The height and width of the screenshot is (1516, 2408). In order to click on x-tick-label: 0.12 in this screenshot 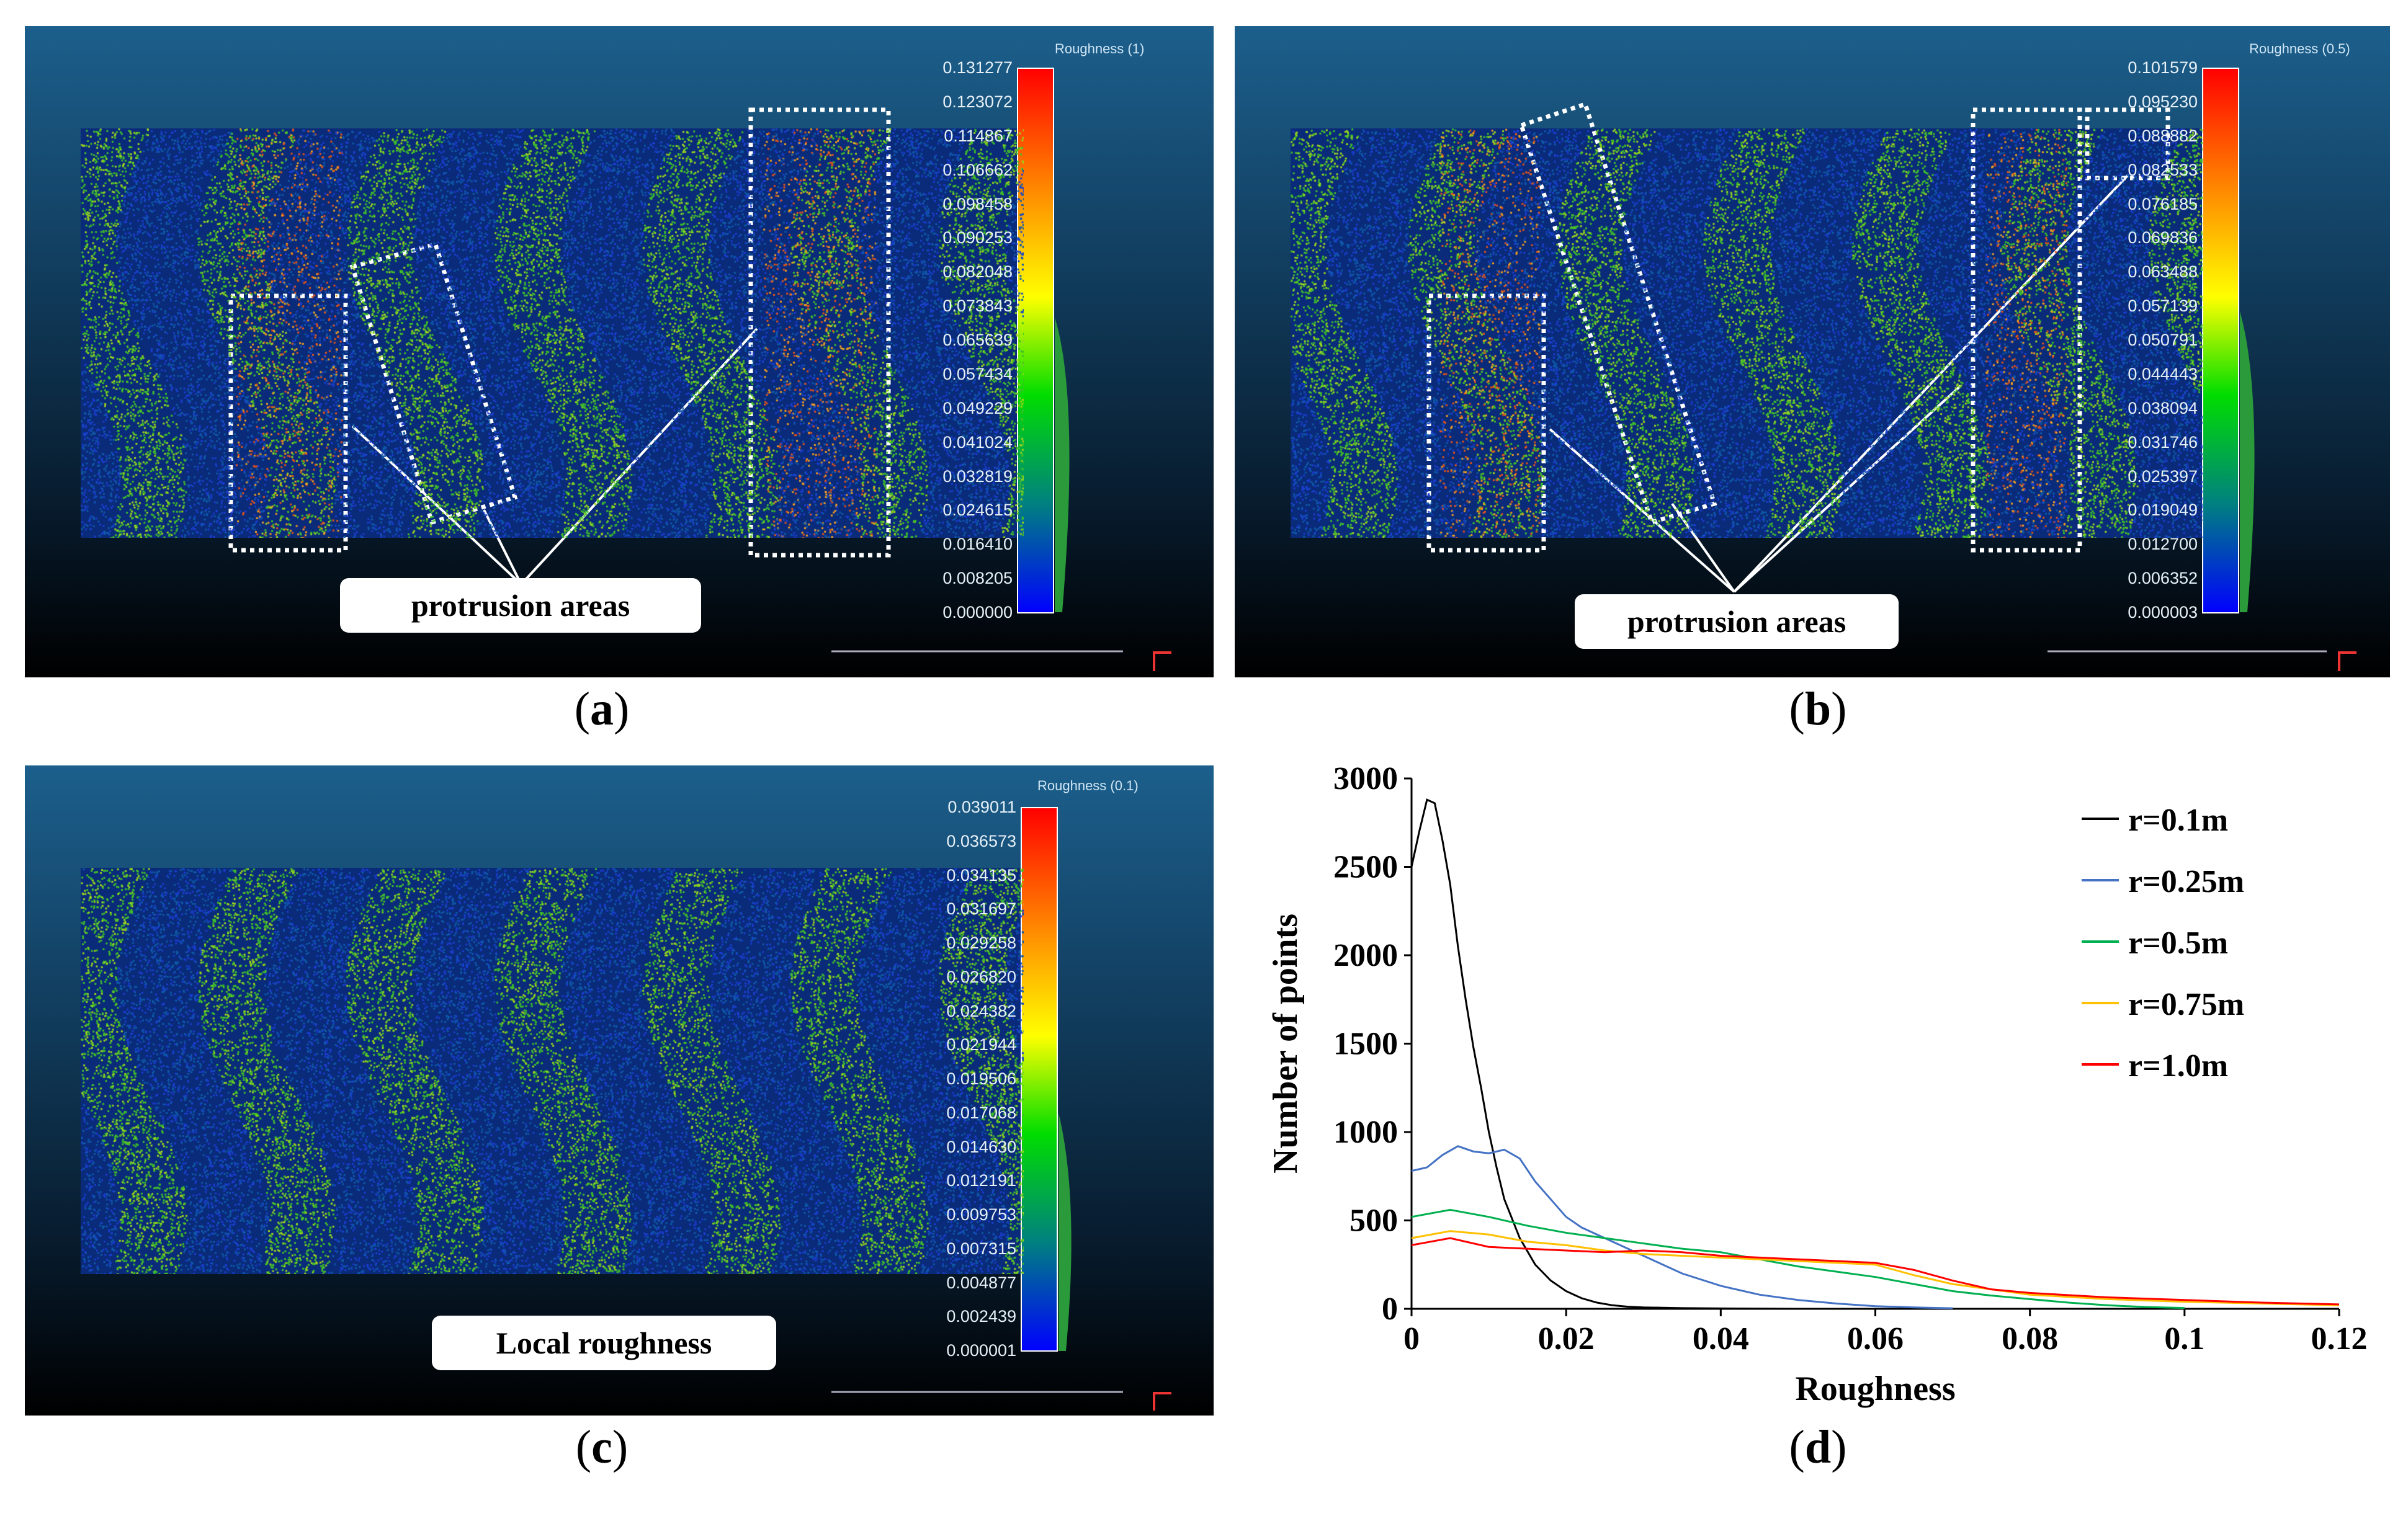, I will do `click(2339, 1339)`.